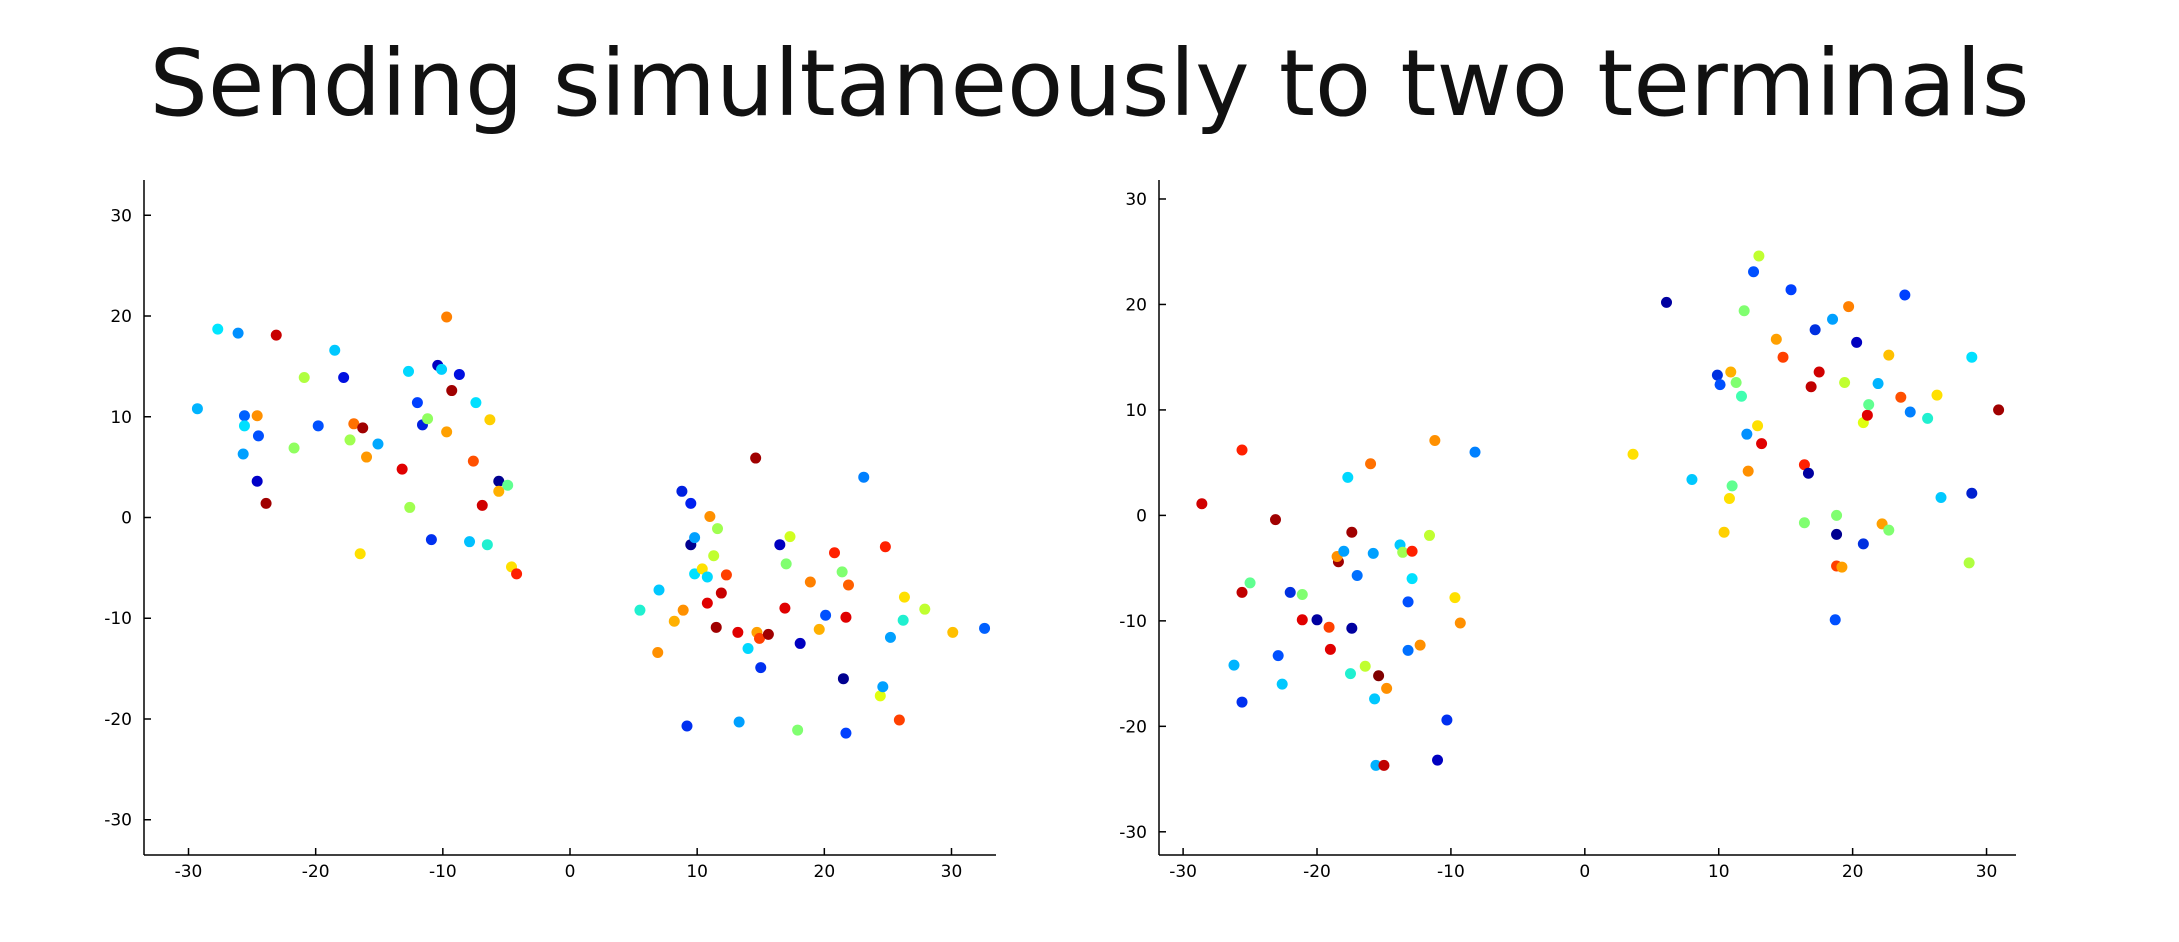  What do you see at coordinates (1133, 622) in the screenshot?
I see `y-tick-label: -10` at bounding box center [1133, 622].